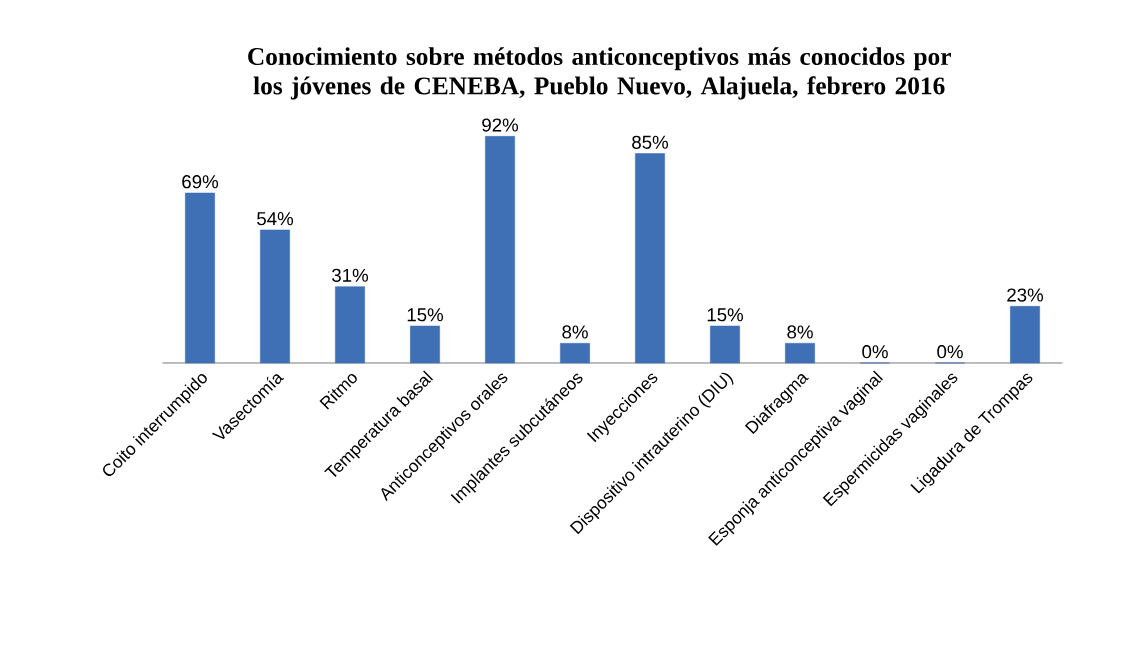  What do you see at coordinates (500, 125) in the screenshot?
I see `data-label: 92%` at bounding box center [500, 125].